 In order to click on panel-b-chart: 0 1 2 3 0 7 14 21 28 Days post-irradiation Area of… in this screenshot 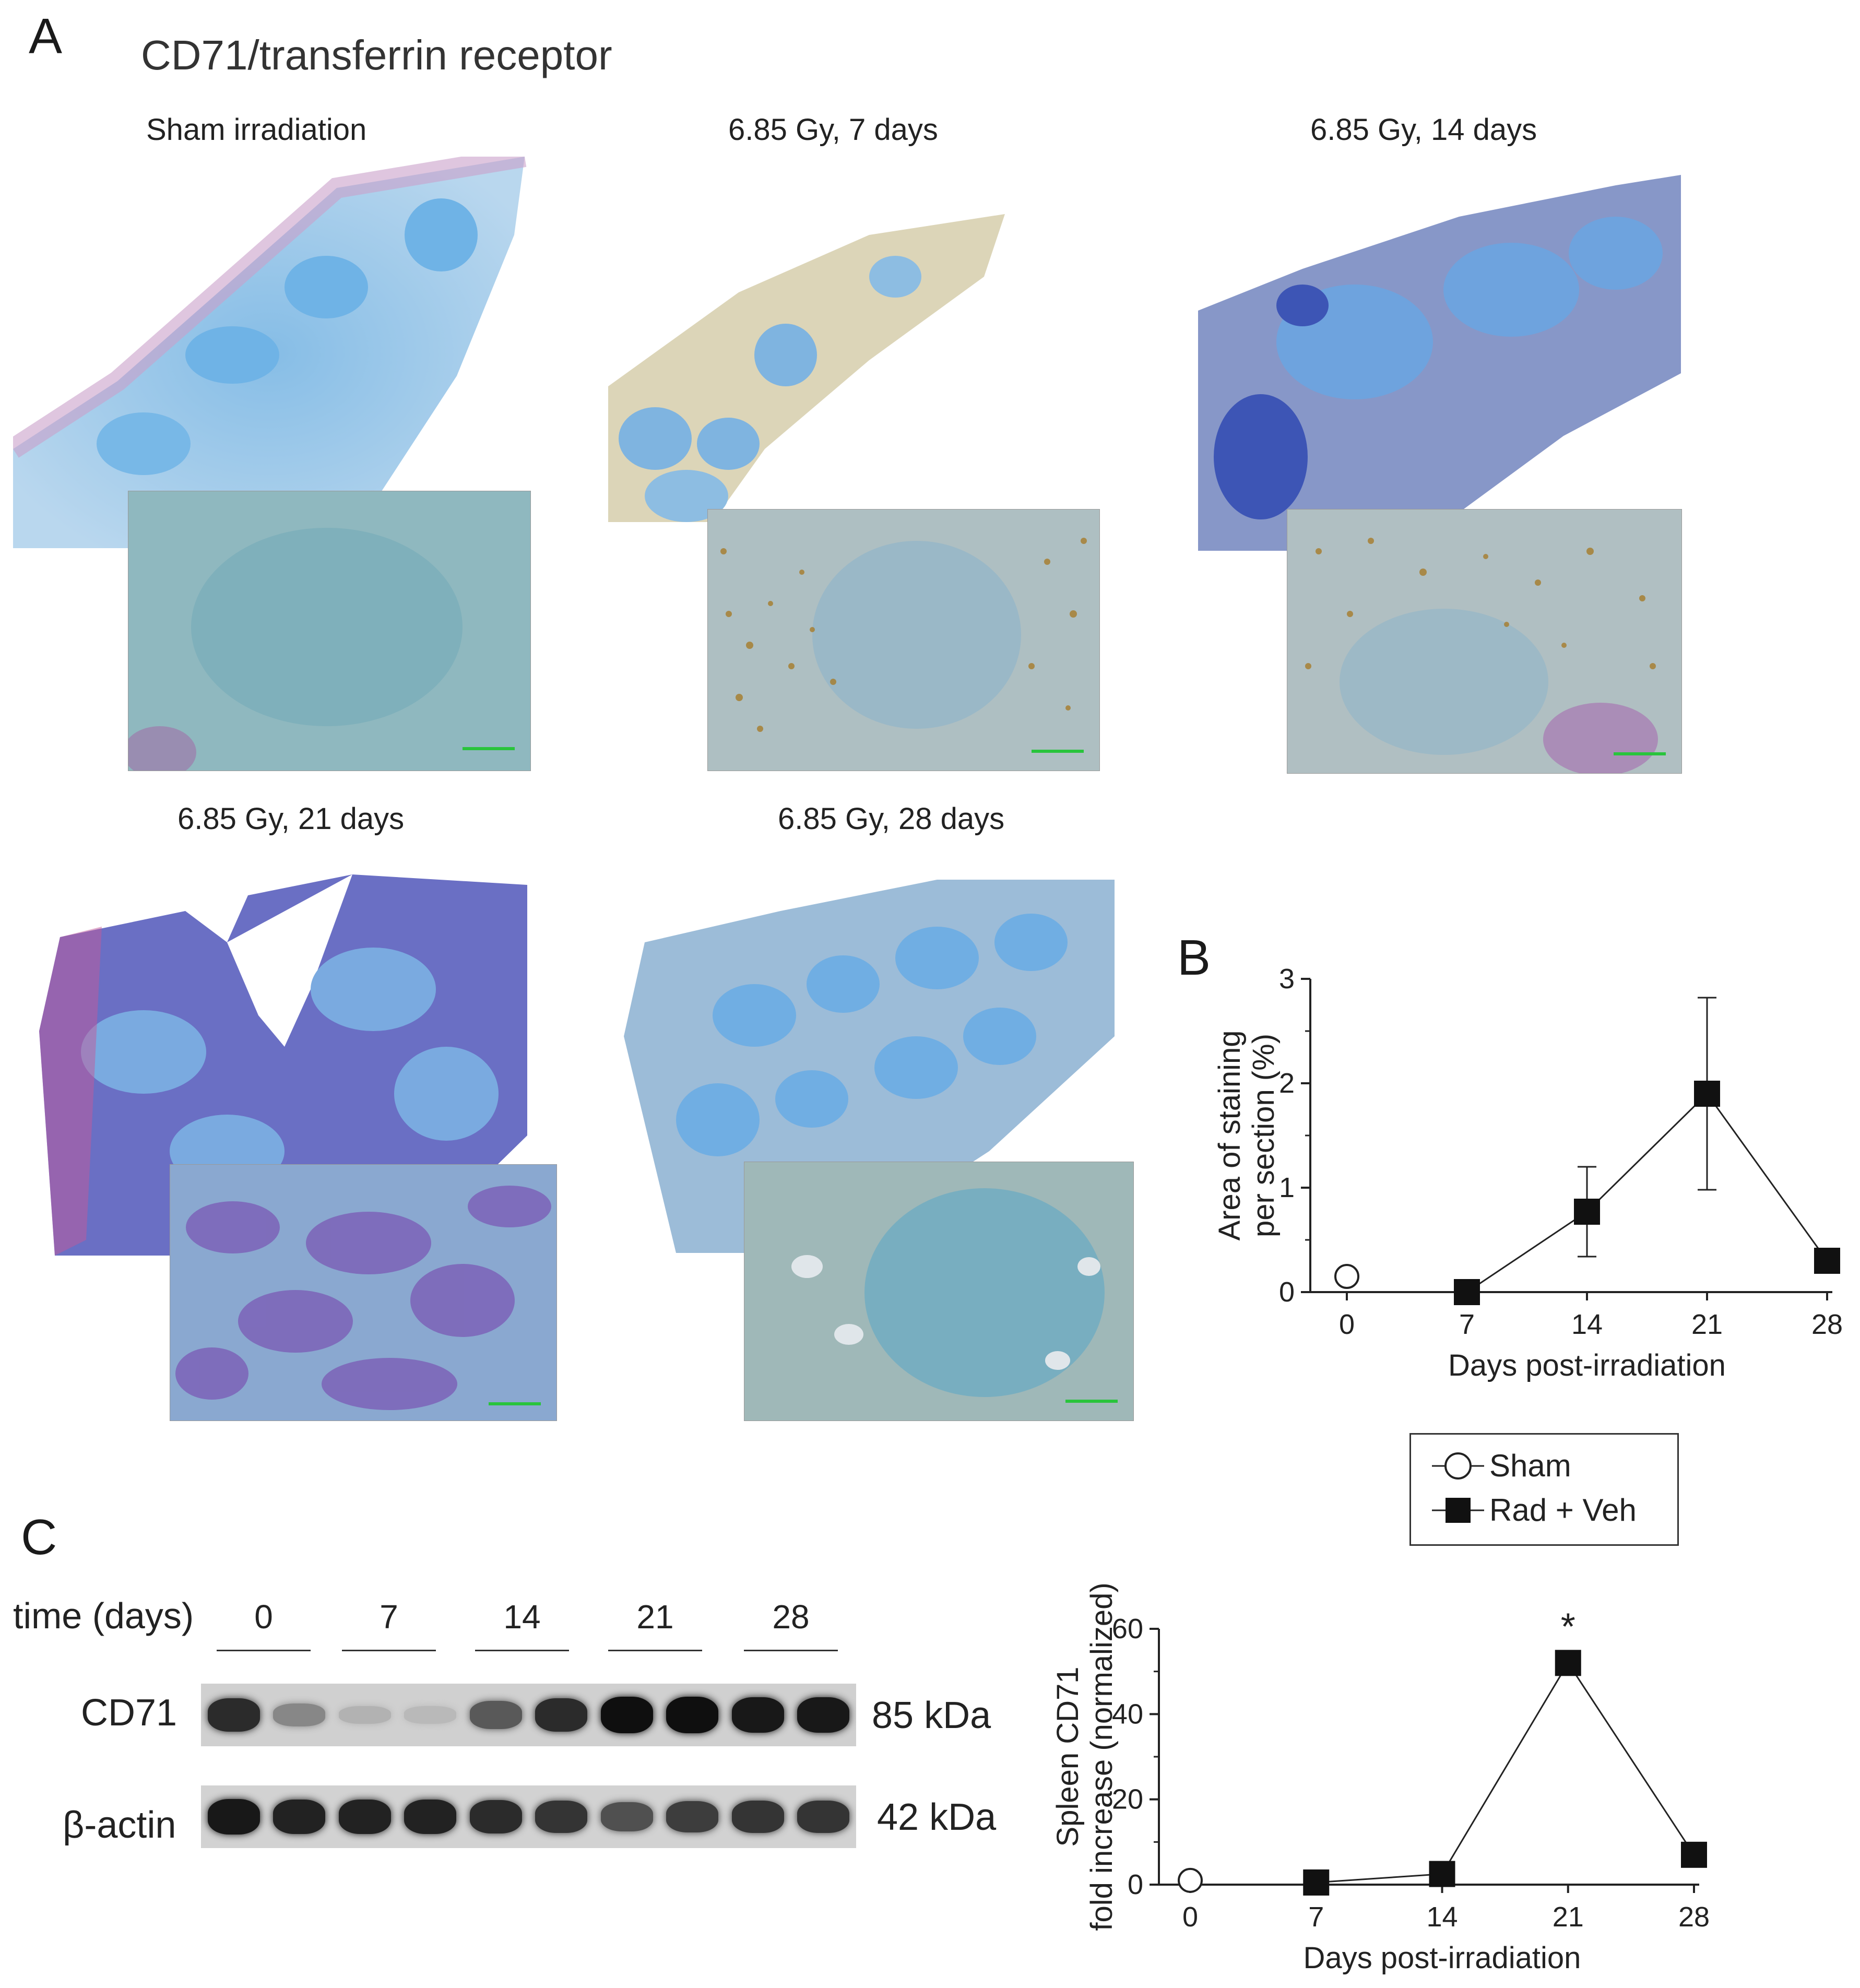, I will do `click(1527, 1172)`.